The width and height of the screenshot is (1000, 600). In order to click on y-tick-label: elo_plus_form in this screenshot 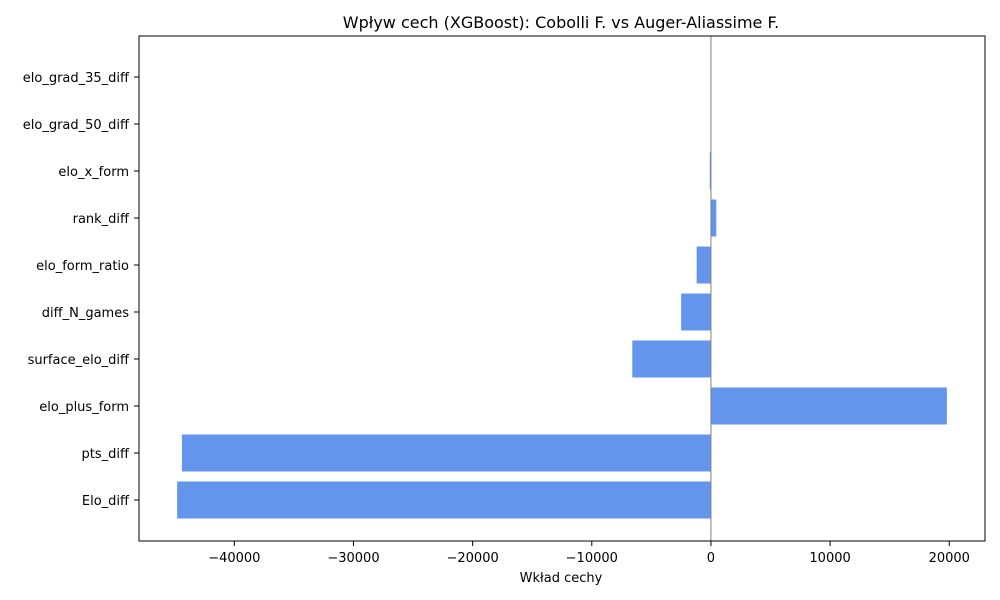, I will do `click(84, 407)`.